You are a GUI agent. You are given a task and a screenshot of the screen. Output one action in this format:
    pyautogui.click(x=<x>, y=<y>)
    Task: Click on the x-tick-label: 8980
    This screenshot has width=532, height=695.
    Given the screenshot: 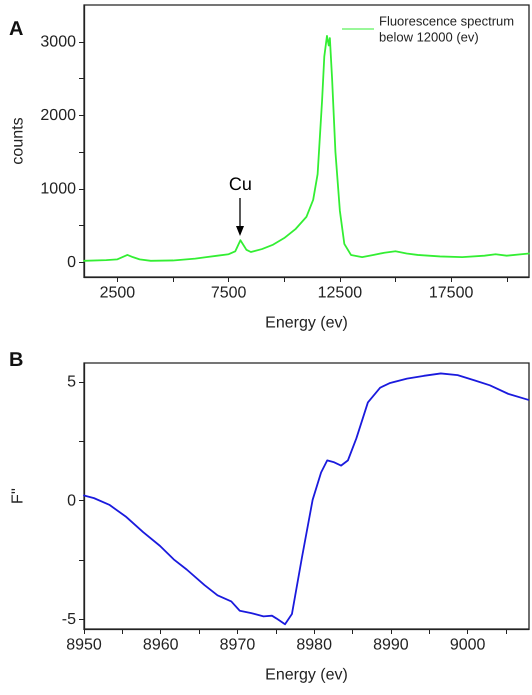 What is the action you would take?
    pyautogui.click(x=314, y=645)
    